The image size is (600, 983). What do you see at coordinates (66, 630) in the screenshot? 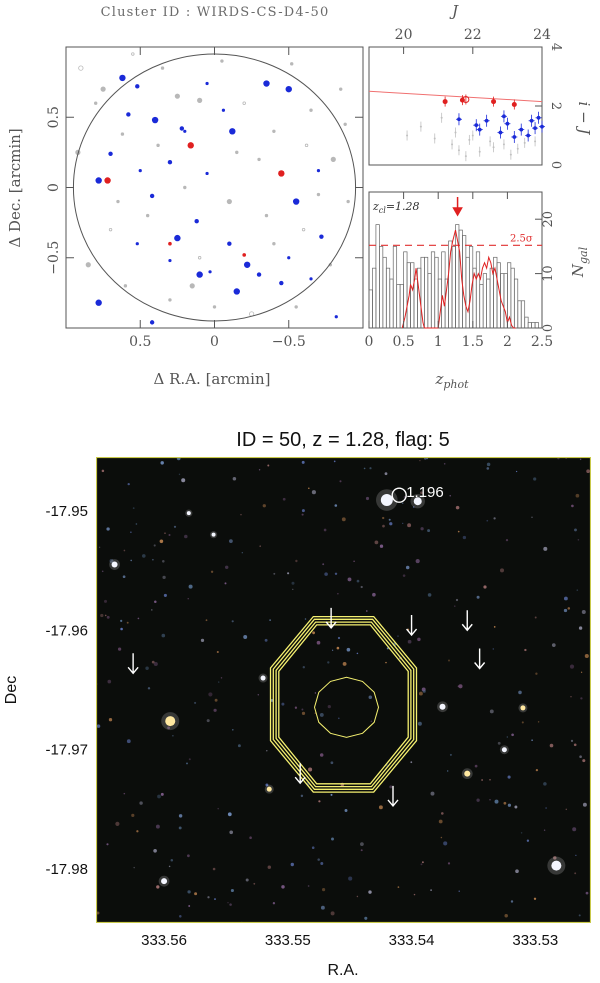
I see `y-tick-label: -17.96` at bounding box center [66, 630].